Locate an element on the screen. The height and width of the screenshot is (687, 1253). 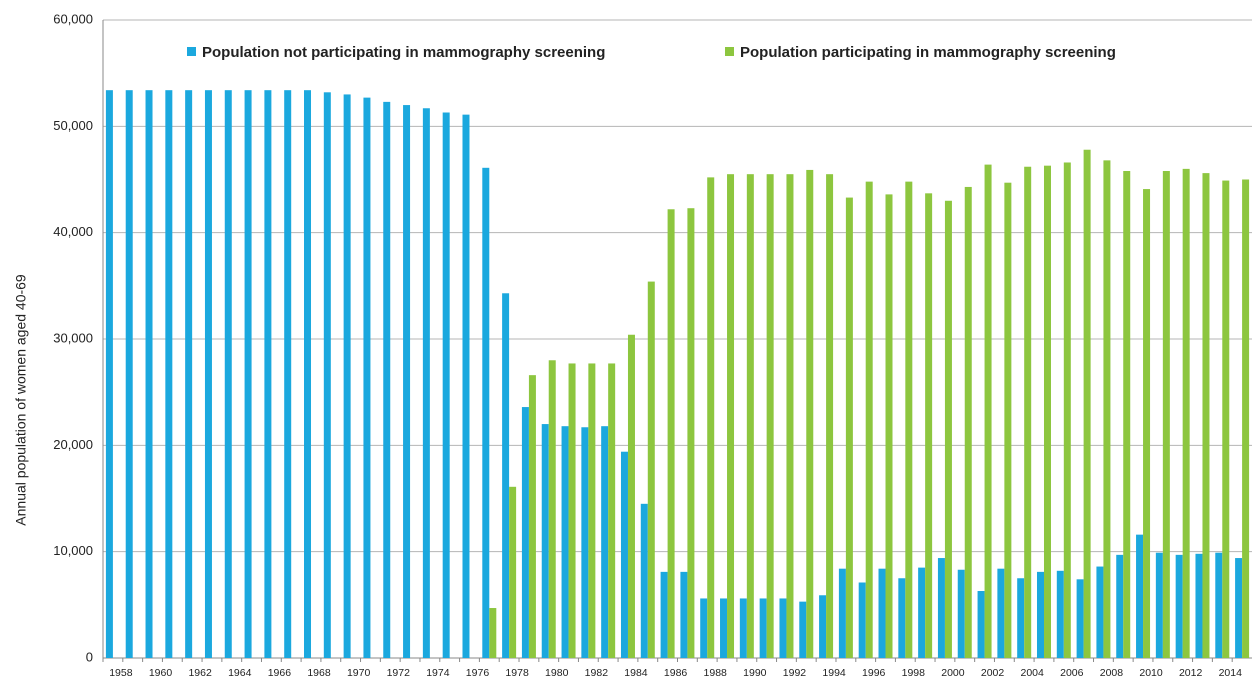
x-tick-label: 1980 is located at coordinates (557, 673).